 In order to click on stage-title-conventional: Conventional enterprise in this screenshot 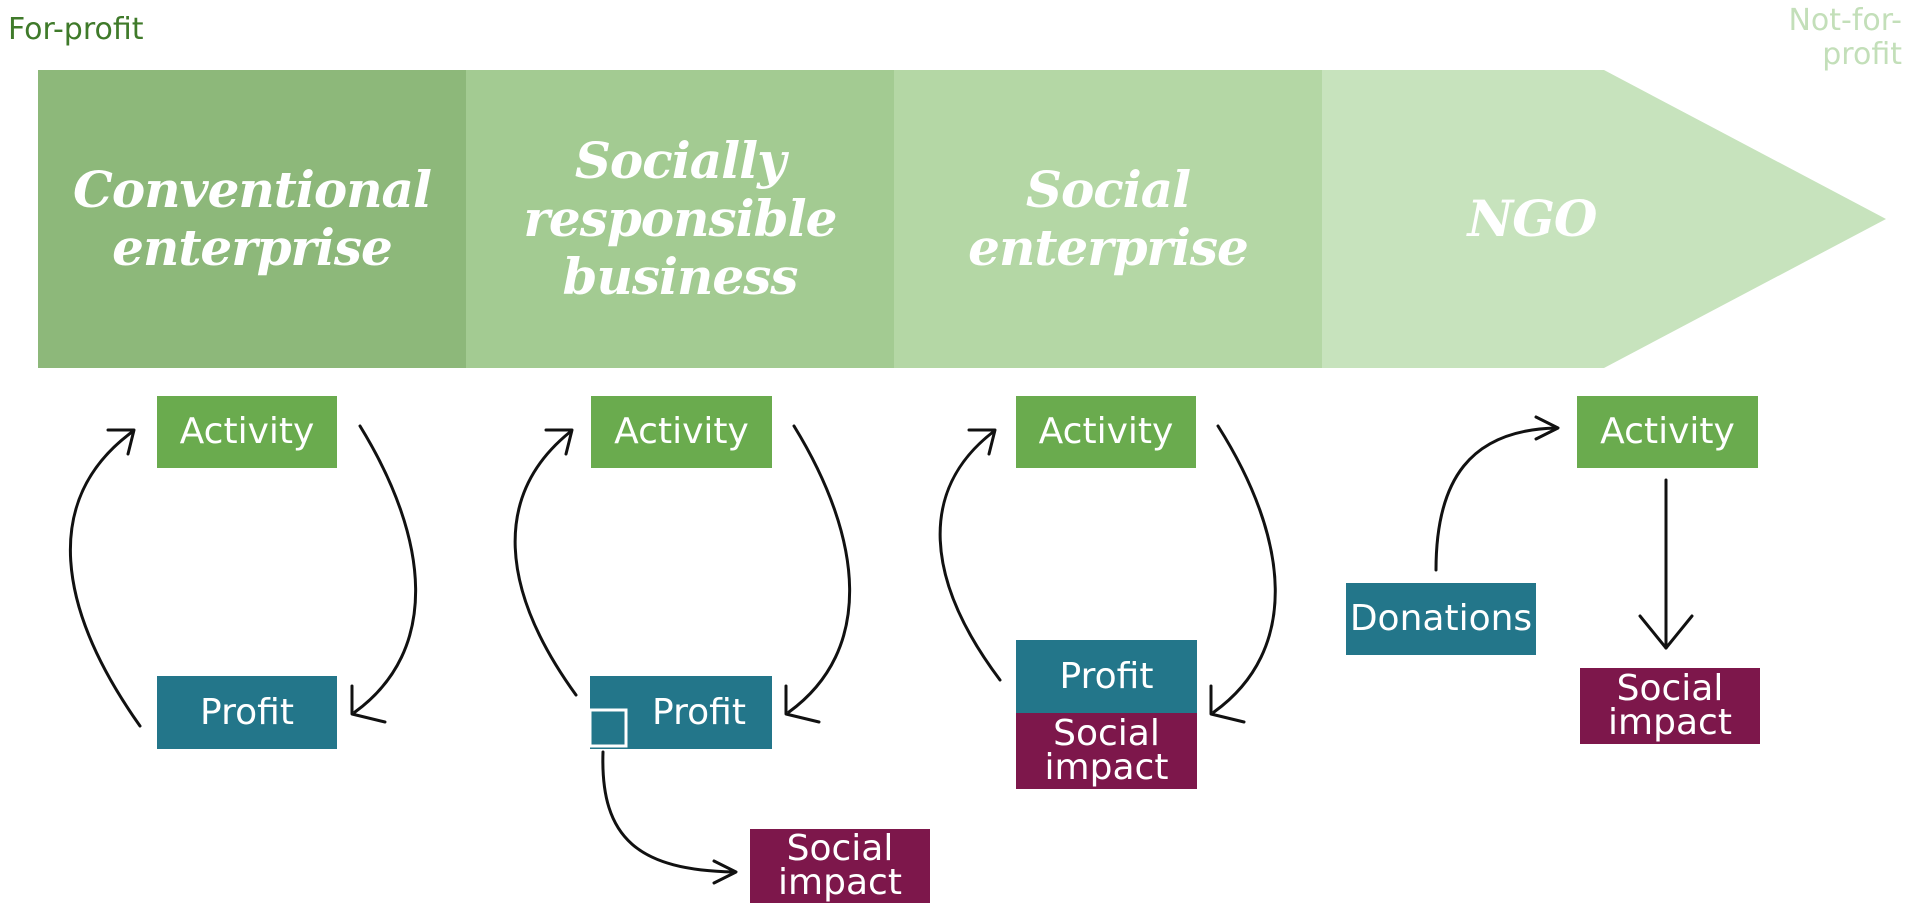, I will do `click(252, 218)`.